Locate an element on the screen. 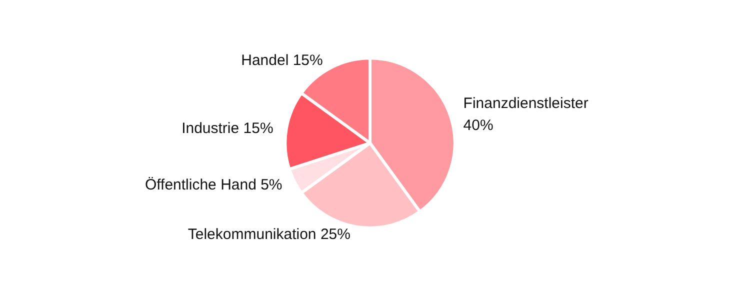 Image resolution: width=730 pixels, height=303 pixels. slice-label: Handel 15% is located at coordinates (282, 60).